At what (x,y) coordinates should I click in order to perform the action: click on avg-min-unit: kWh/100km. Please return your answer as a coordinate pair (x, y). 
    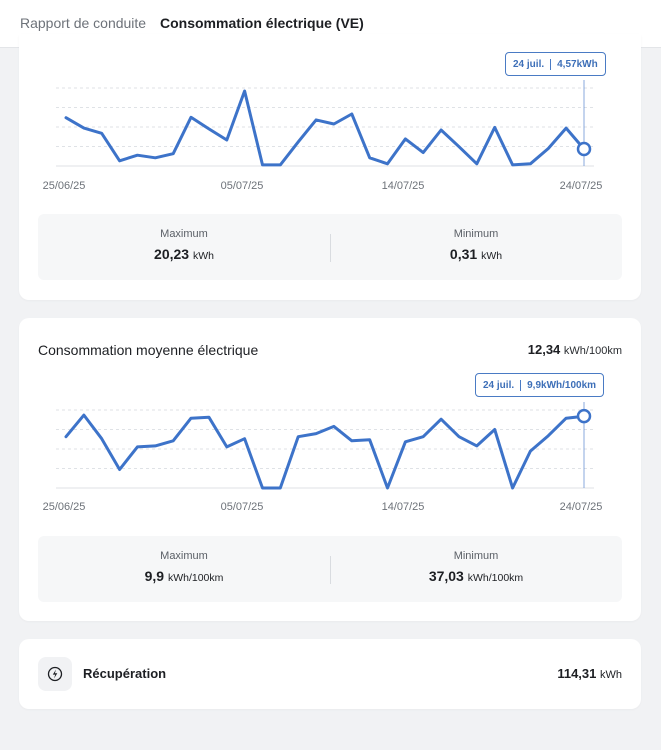
    Looking at the image, I should click on (495, 578).